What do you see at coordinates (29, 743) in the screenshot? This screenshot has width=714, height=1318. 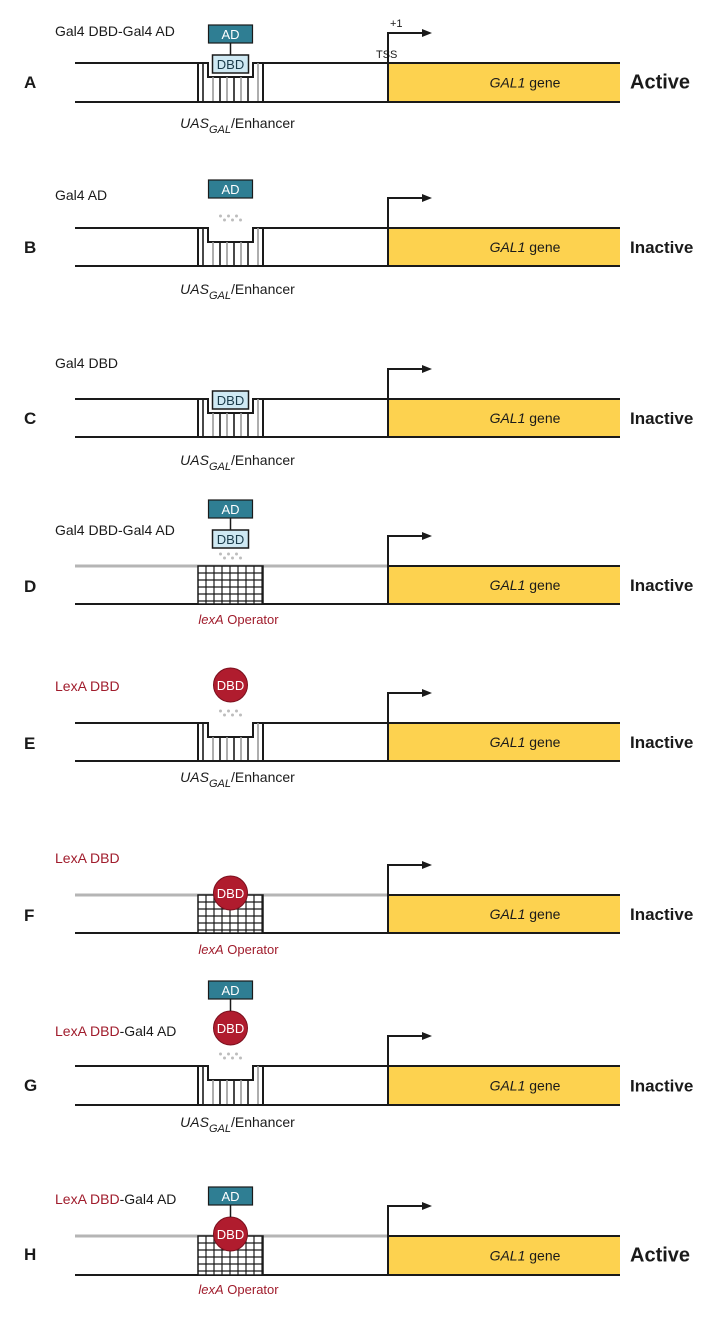 I see `panel-letter: E` at bounding box center [29, 743].